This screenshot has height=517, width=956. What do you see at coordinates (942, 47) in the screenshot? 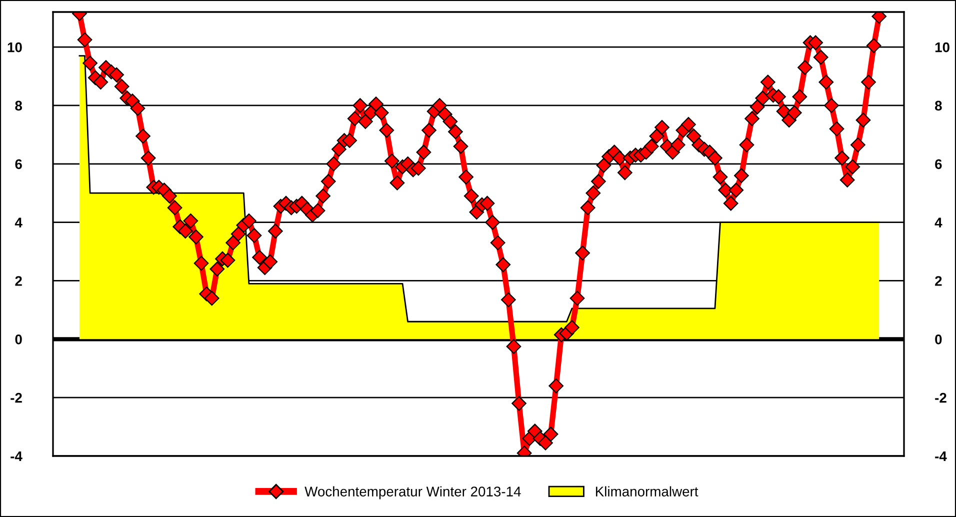
I see `y2-tick-label: 10` at bounding box center [942, 47].